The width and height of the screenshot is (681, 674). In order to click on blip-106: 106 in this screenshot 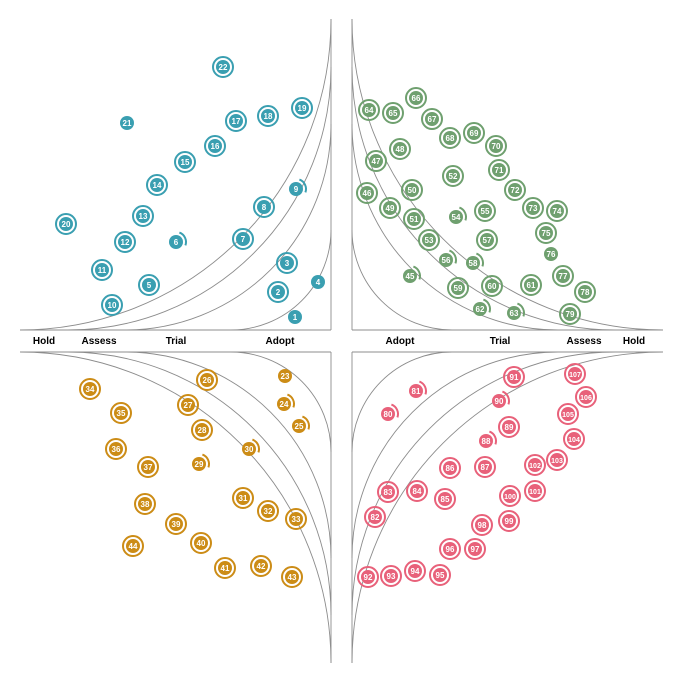, I will do `click(586, 397)`.